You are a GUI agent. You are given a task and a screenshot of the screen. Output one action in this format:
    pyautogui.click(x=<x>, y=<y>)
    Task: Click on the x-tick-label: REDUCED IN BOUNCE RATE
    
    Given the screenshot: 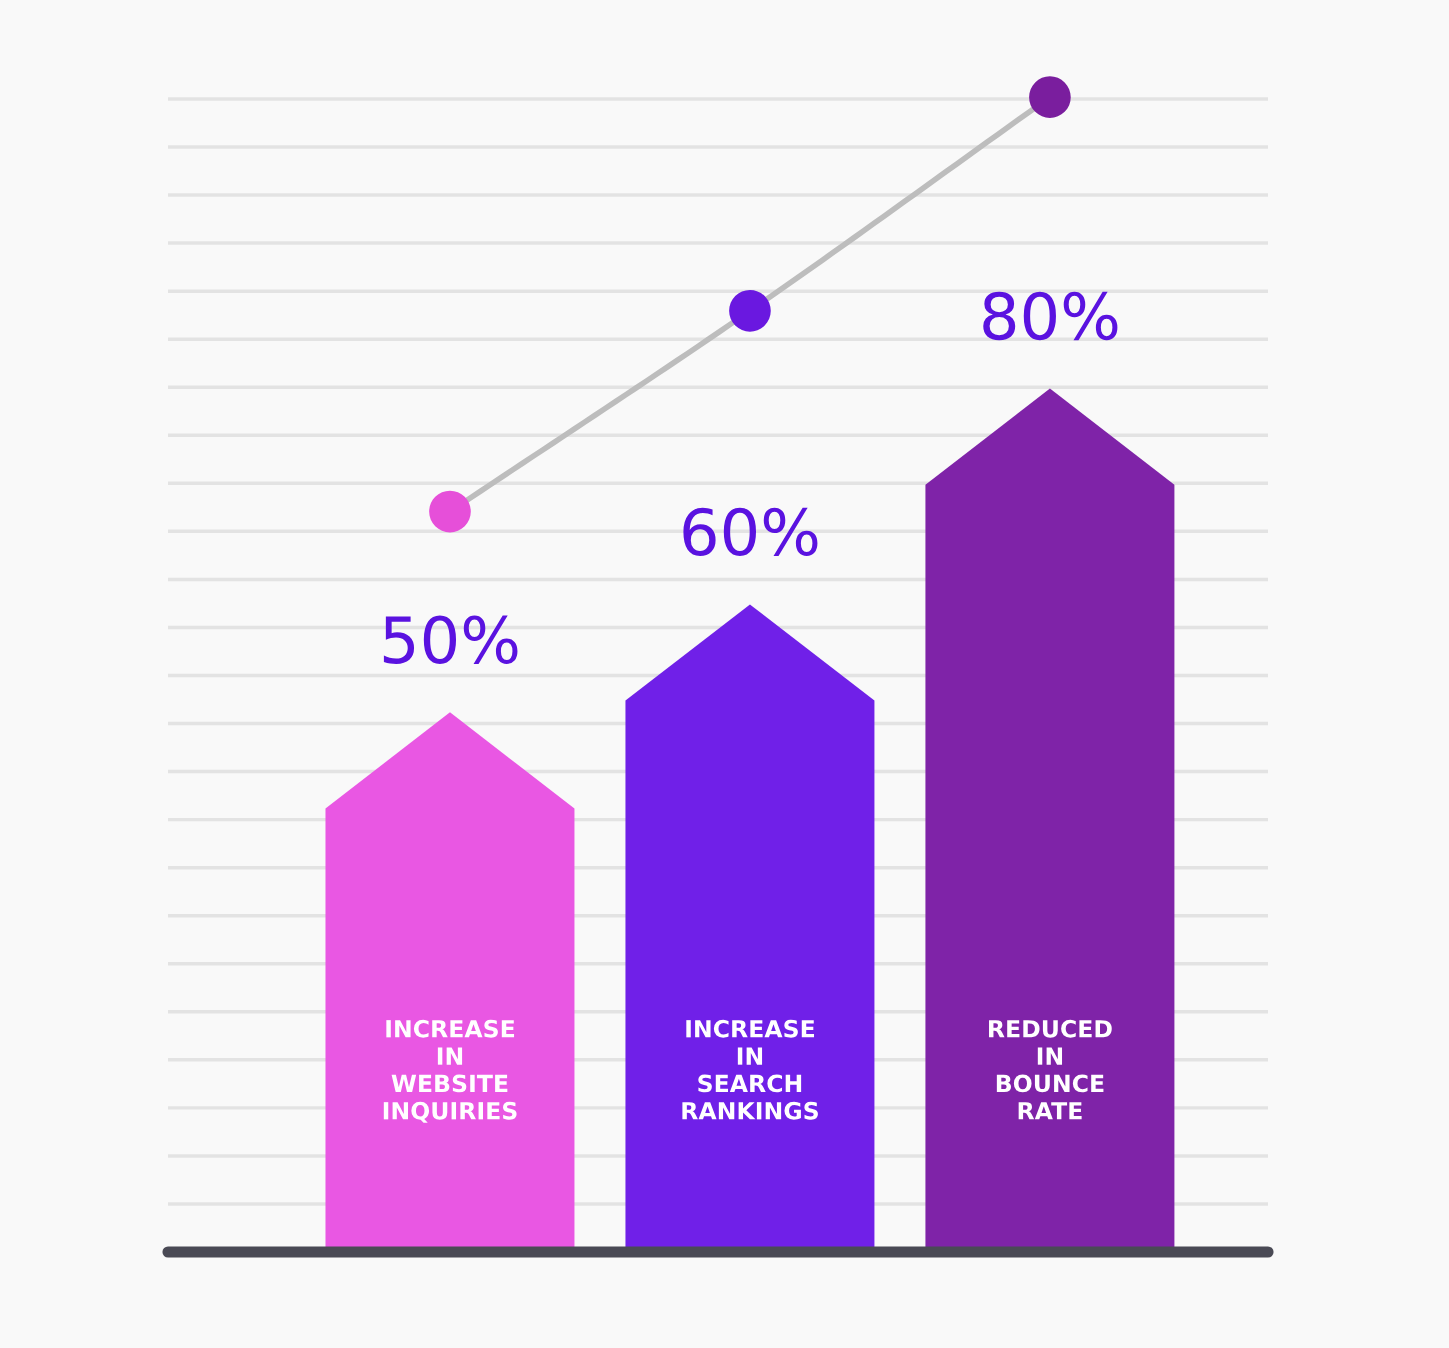 What is the action you would take?
    pyautogui.click(x=1050, y=1069)
    